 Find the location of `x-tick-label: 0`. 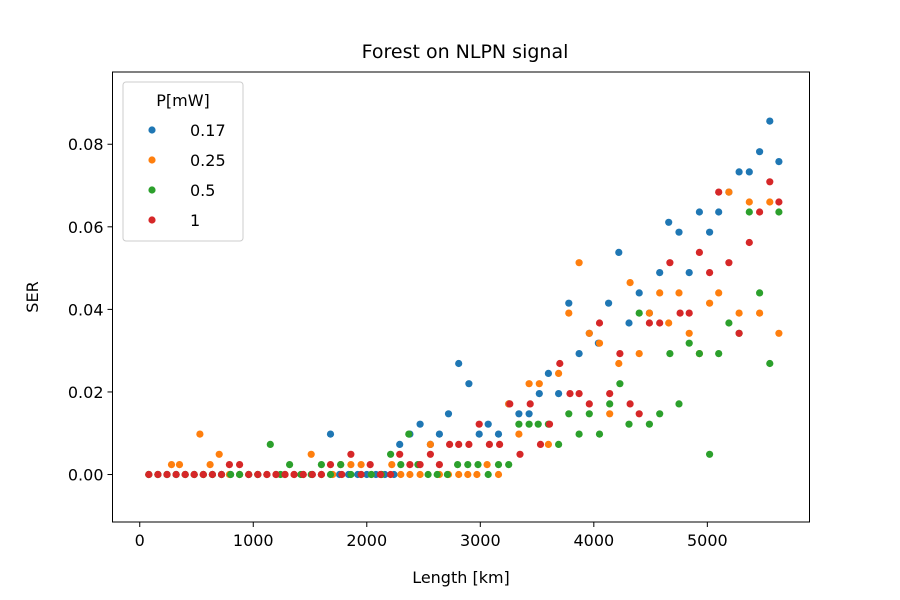

x-tick-label: 0 is located at coordinates (140, 540).